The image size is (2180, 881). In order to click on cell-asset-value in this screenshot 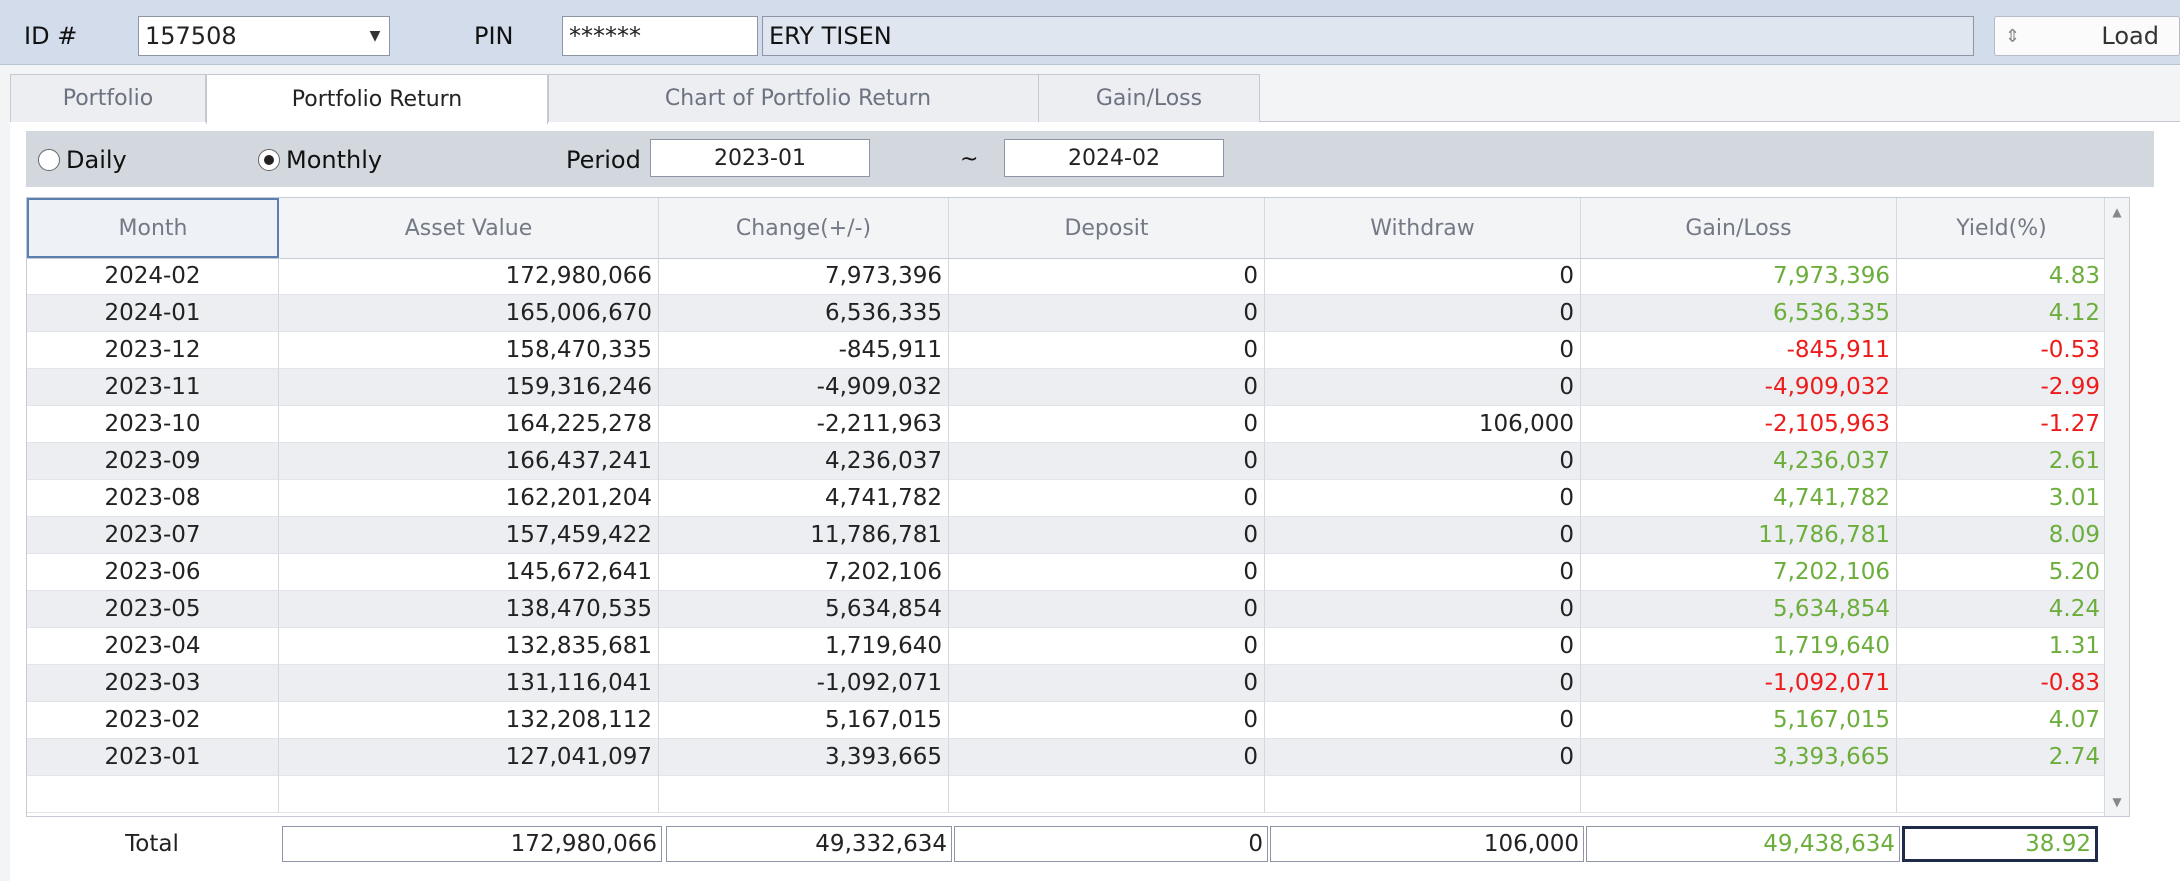, I will do `click(469, 794)`.